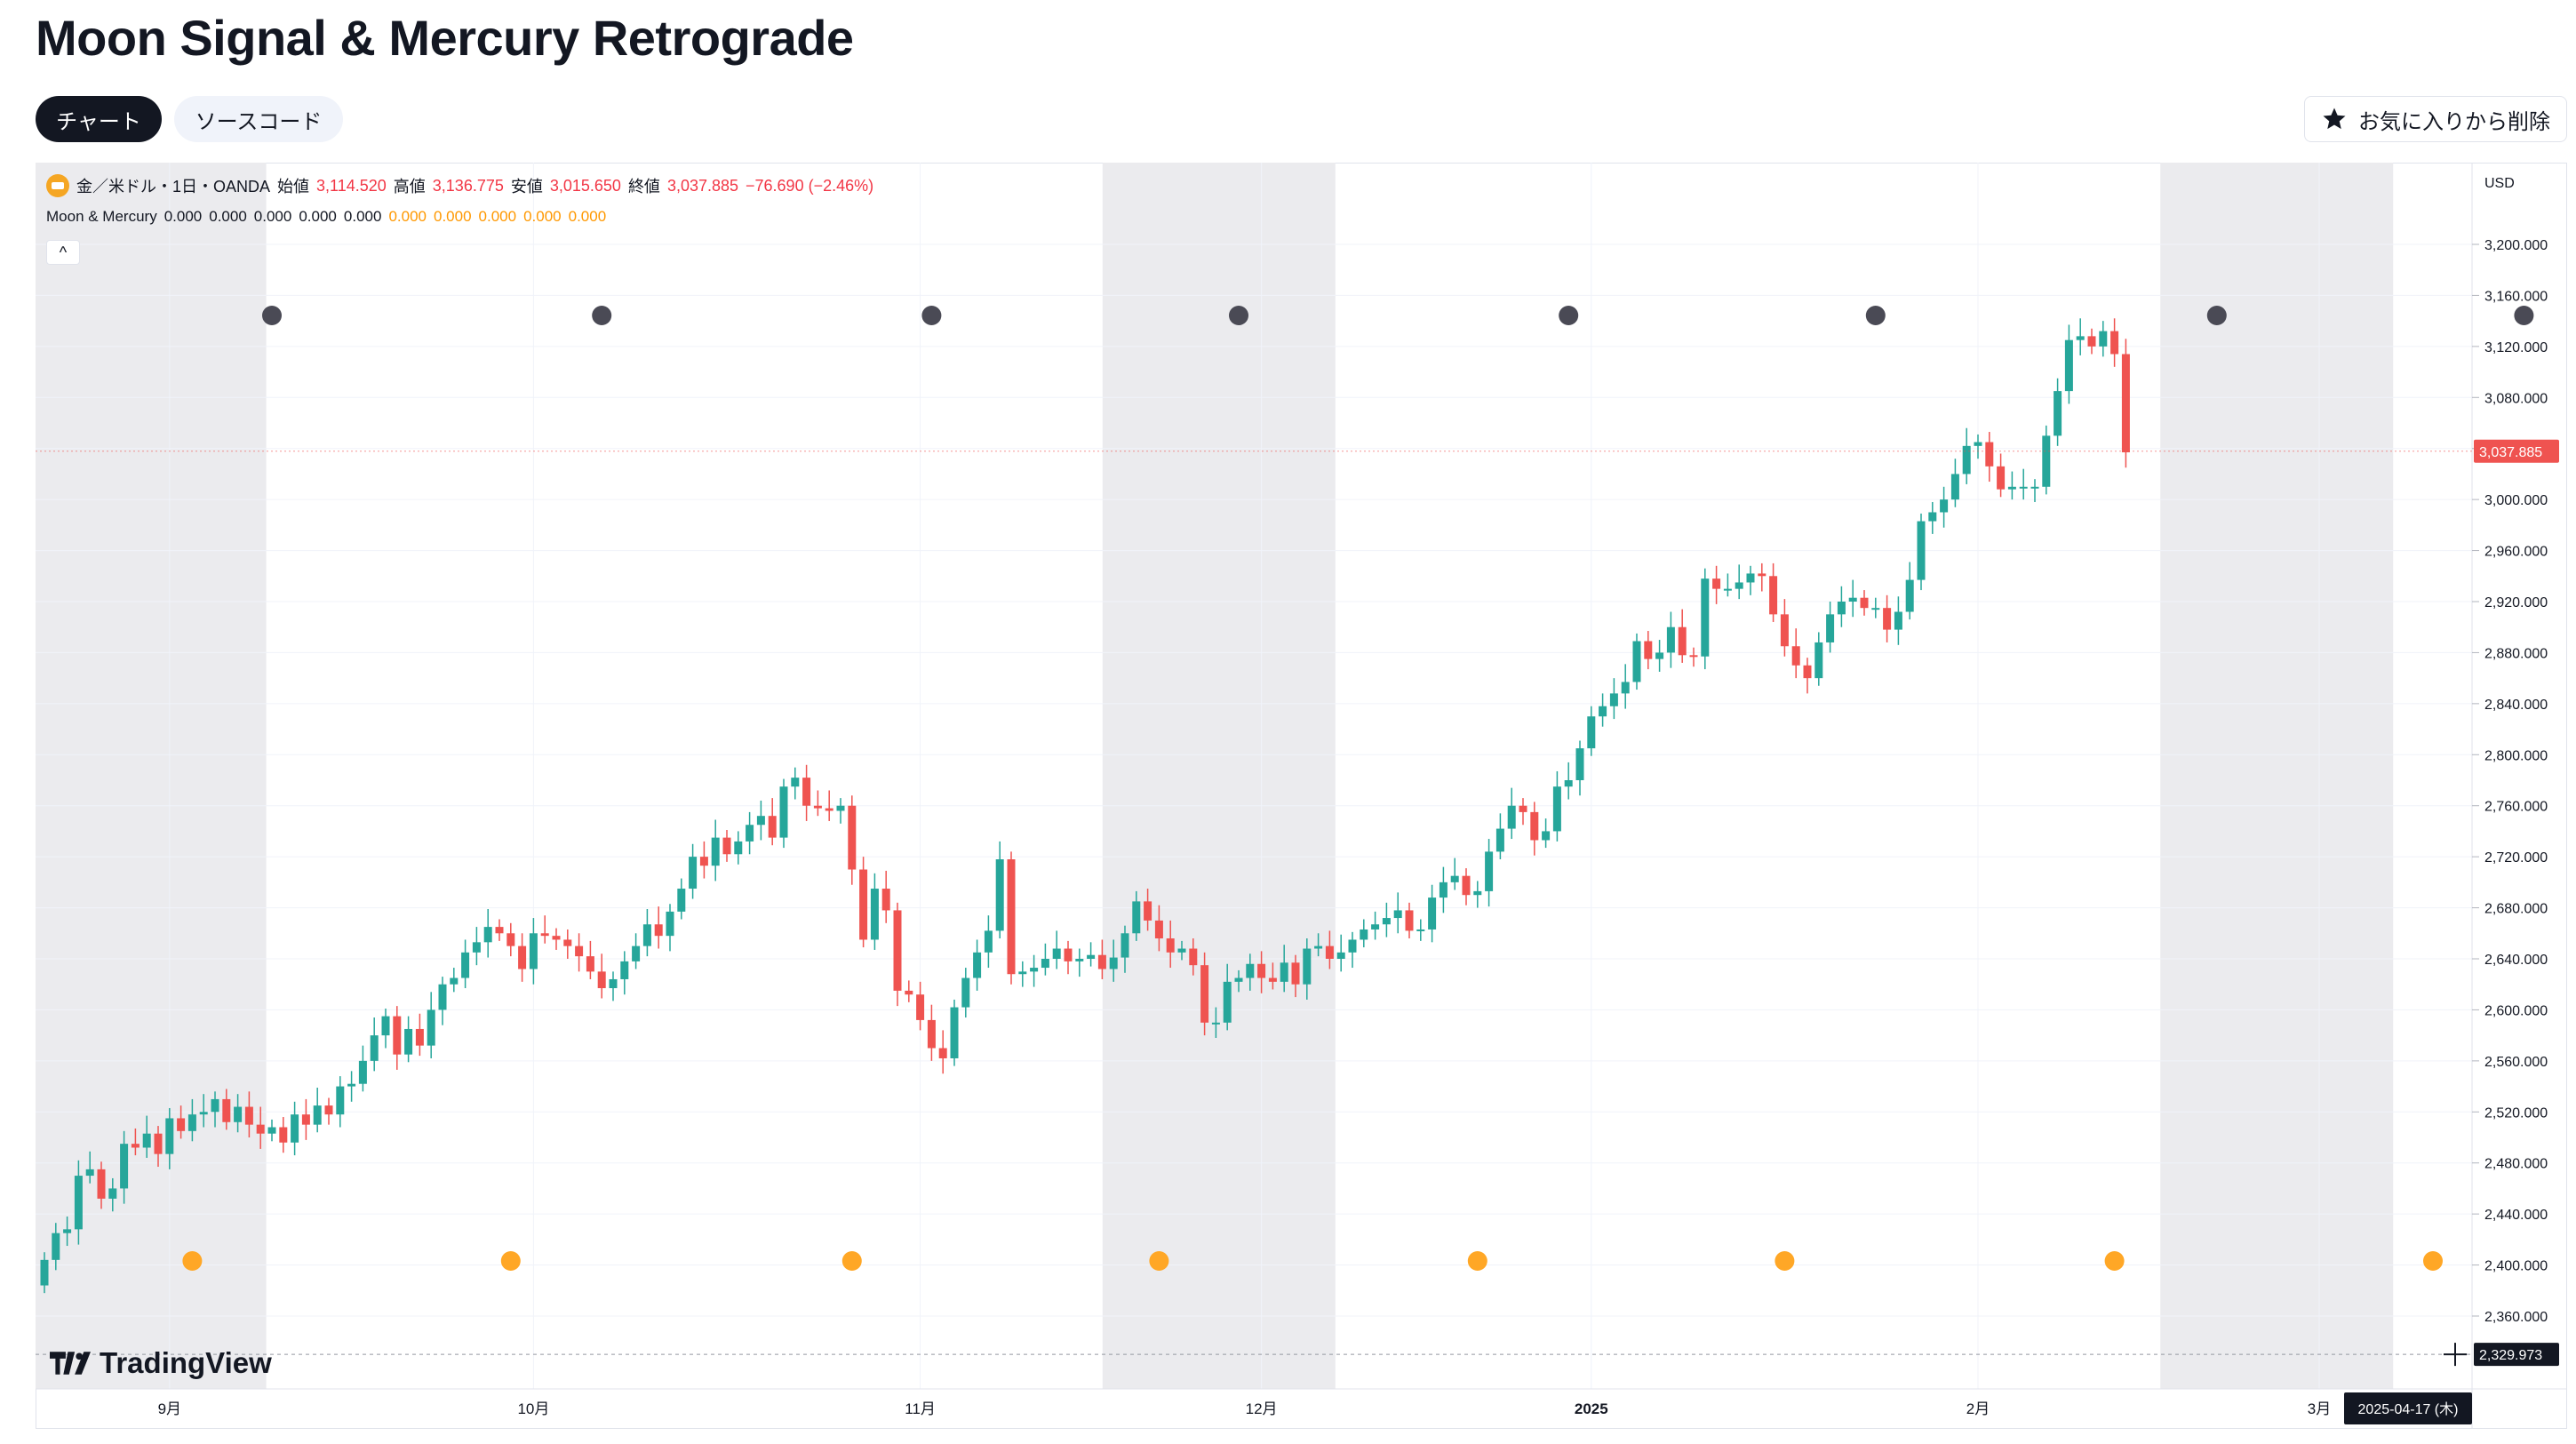 This screenshot has width=2576, height=1444. What do you see at coordinates (258, 119) in the screenshot?
I see `tab-source-code: ソースコード` at bounding box center [258, 119].